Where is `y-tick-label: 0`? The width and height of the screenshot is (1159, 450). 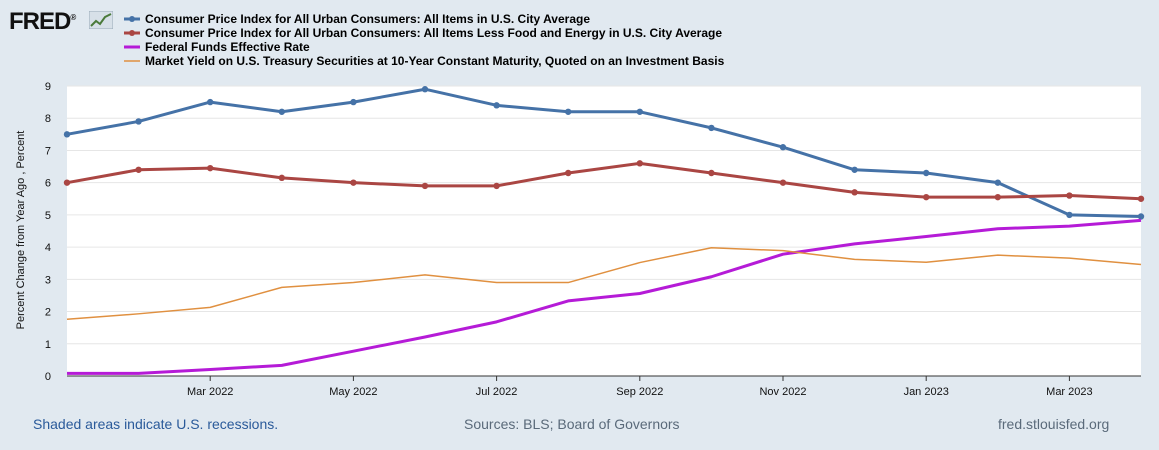
y-tick-label: 0 is located at coordinates (48, 377).